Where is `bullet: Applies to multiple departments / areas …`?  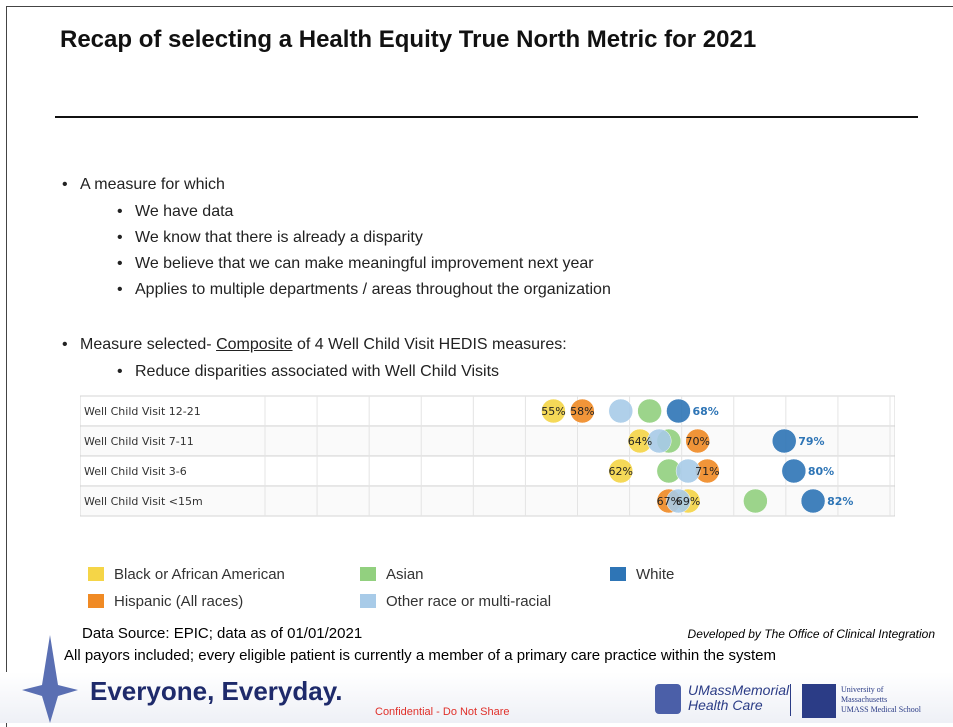
bullet: Applies to multiple departments / areas … is located at coordinates (364, 290).